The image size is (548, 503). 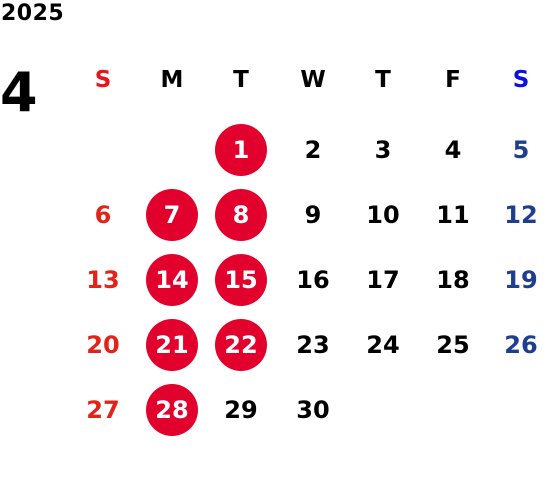 I want to click on day-cell: 16, so click(x=313, y=280).